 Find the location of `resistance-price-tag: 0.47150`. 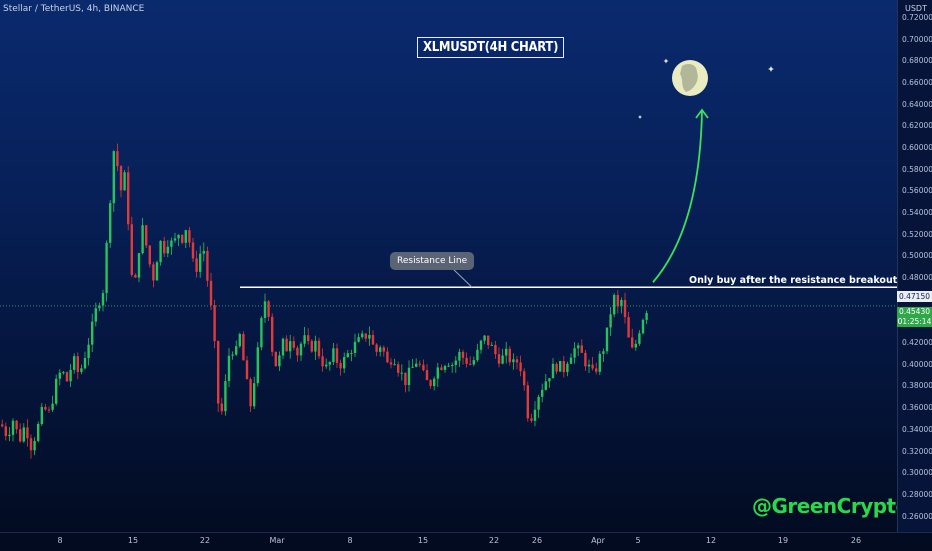

resistance-price-tag: 0.47150 is located at coordinates (914, 296).